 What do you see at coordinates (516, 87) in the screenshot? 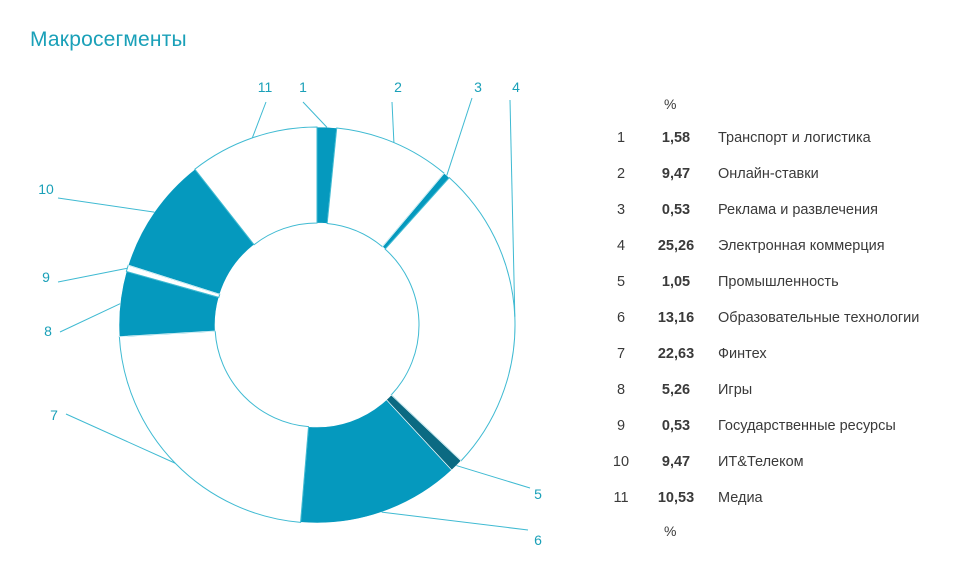
I see `callout-label-4: 4` at bounding box center [516, 87].